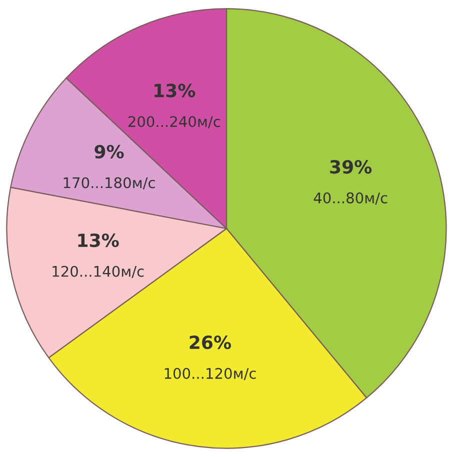 The height and width of the screenshot is (457, 453). Describe the element at coordinates (174, 122) in the screenshot. I see `slice-label: 200...240м/с` at that location.